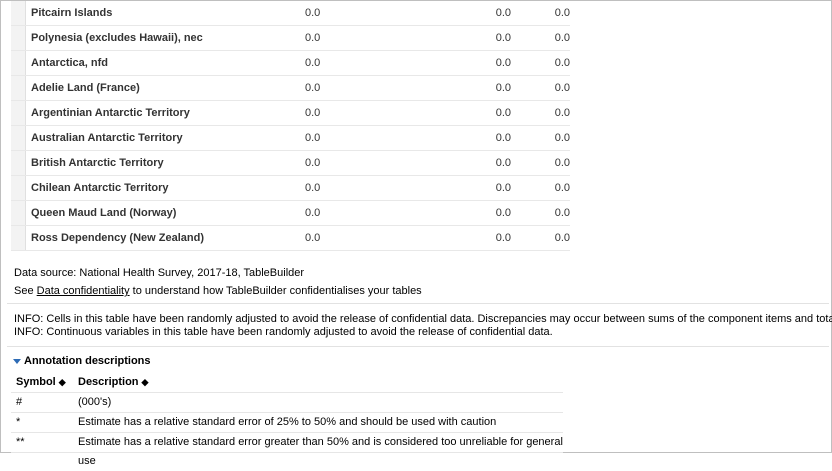 The height and width of the screenshot is (471, 832). What do you see at coordinates (20, 442) in the screenshot?
I see `annotation-symbol: **` at bounding box center [20, 442].